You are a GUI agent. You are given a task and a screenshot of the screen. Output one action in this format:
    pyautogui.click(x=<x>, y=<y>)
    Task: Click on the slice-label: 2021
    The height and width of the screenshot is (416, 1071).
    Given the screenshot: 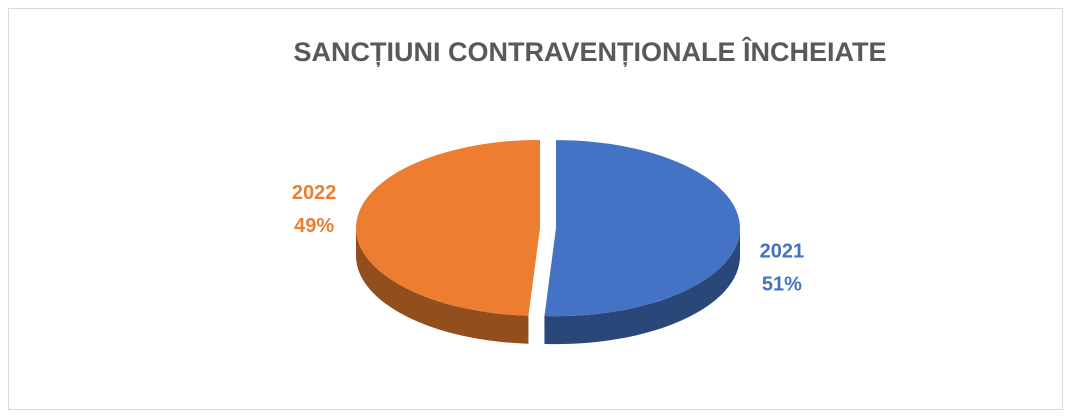 What is the action you would take?
    pyautogui.click(x=782, y=251)
    